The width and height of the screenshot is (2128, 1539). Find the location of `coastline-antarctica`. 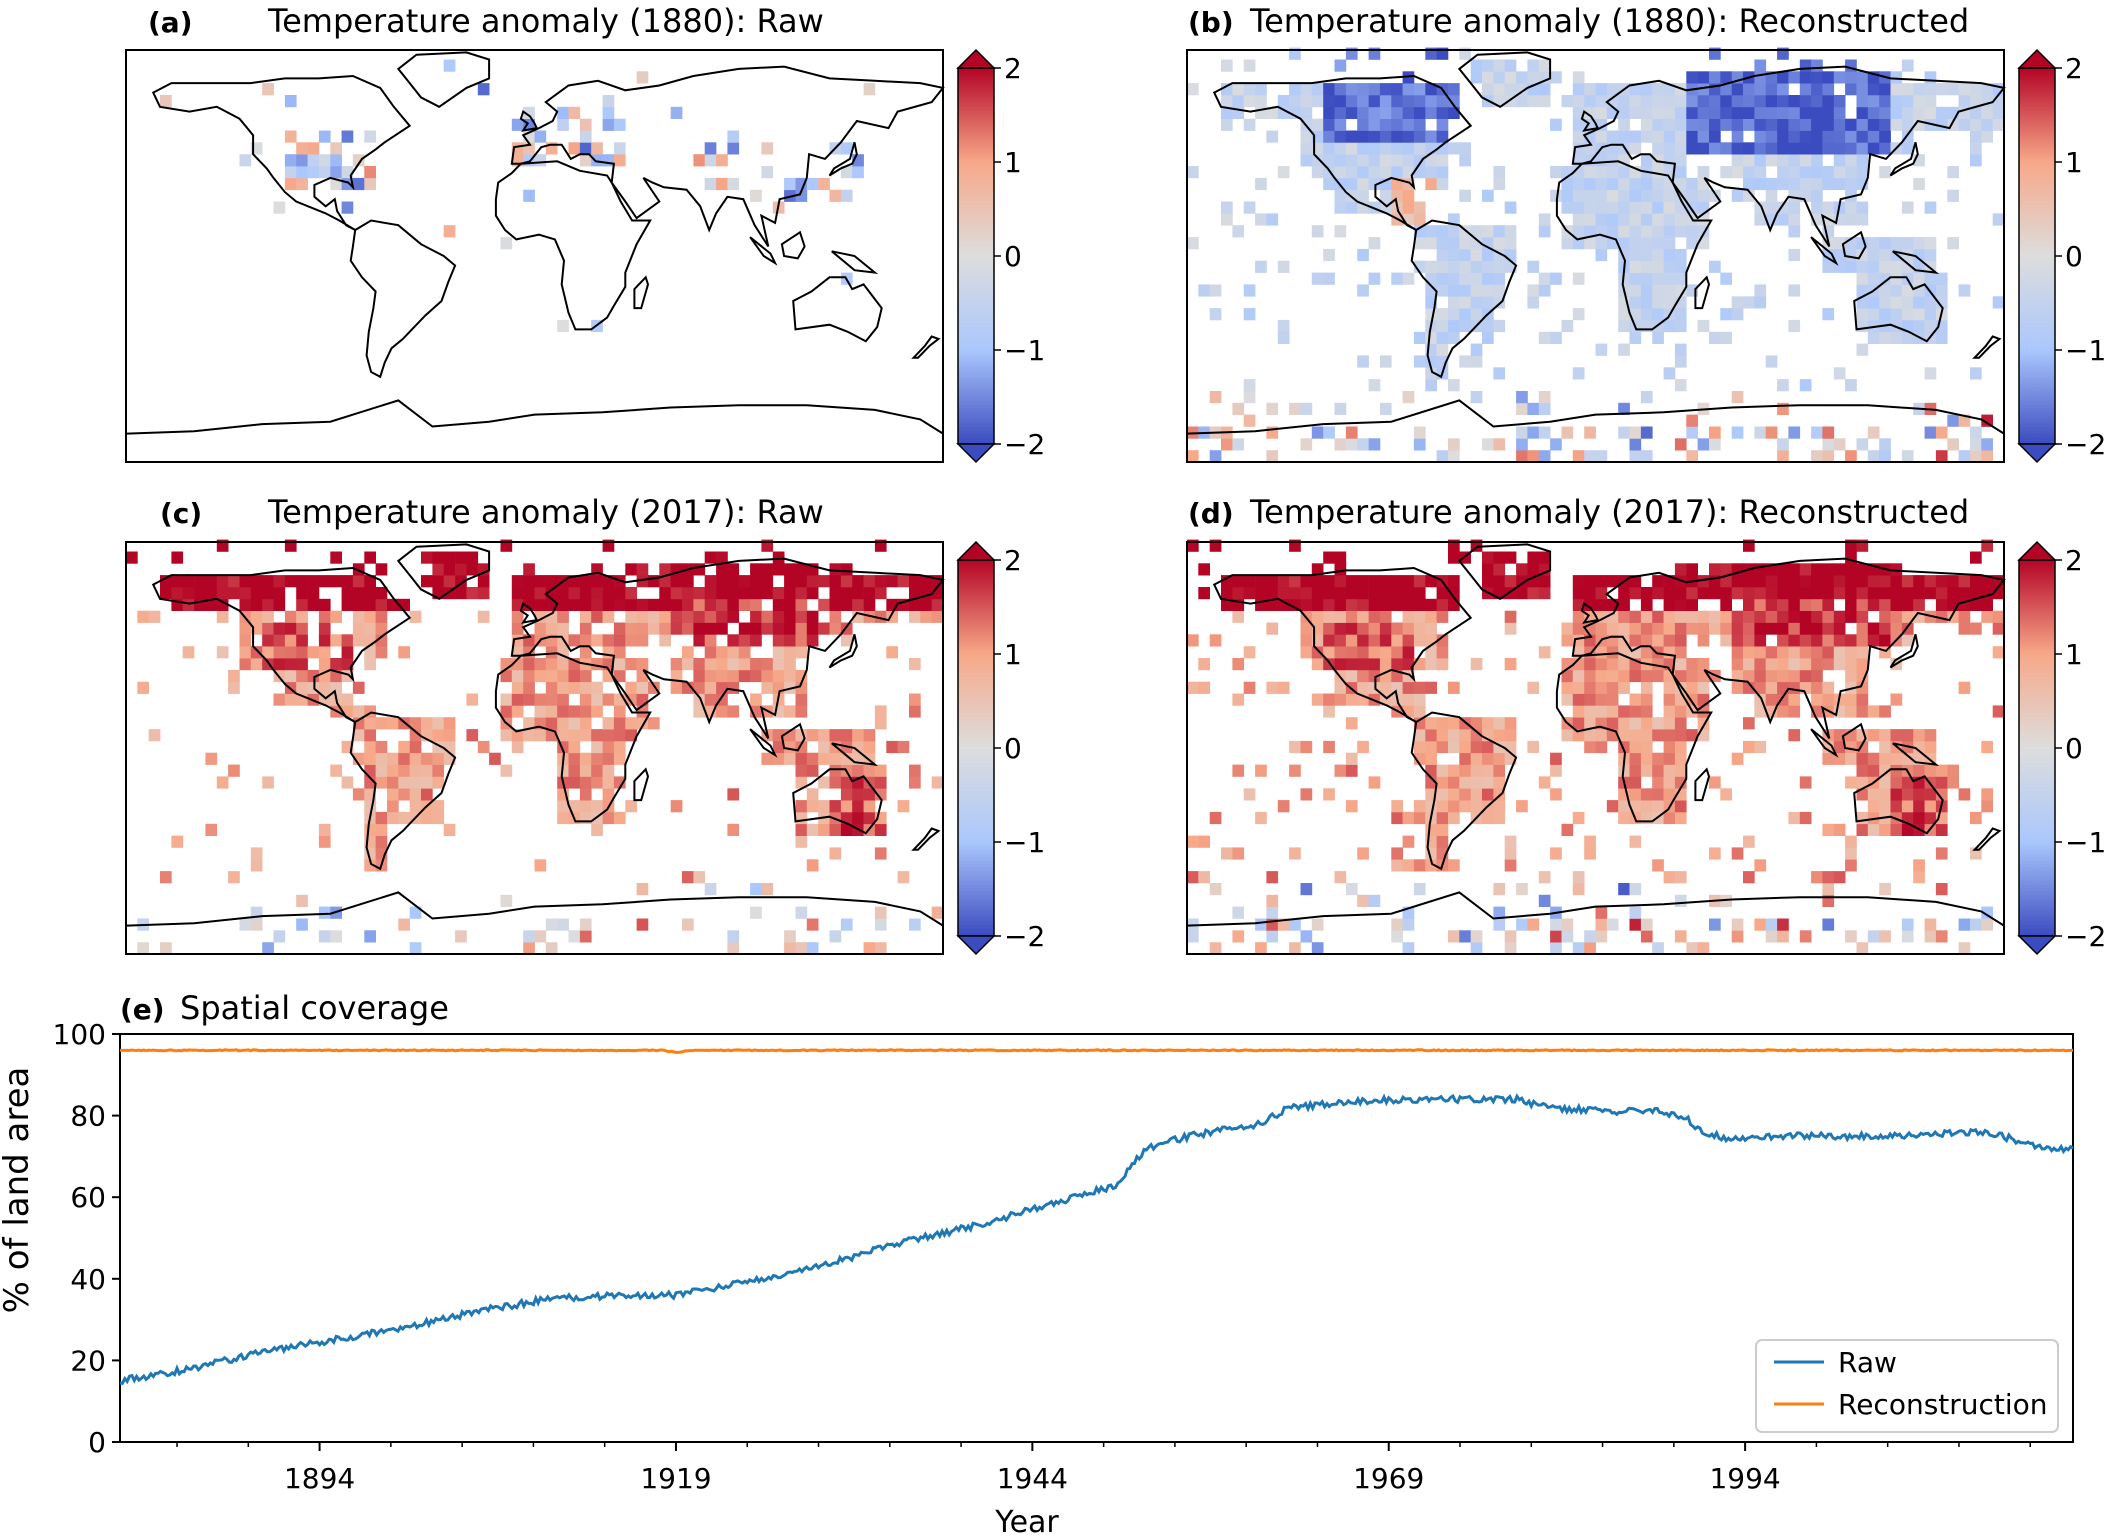

coastline-antarctica is located at coordinates (1595, 417).